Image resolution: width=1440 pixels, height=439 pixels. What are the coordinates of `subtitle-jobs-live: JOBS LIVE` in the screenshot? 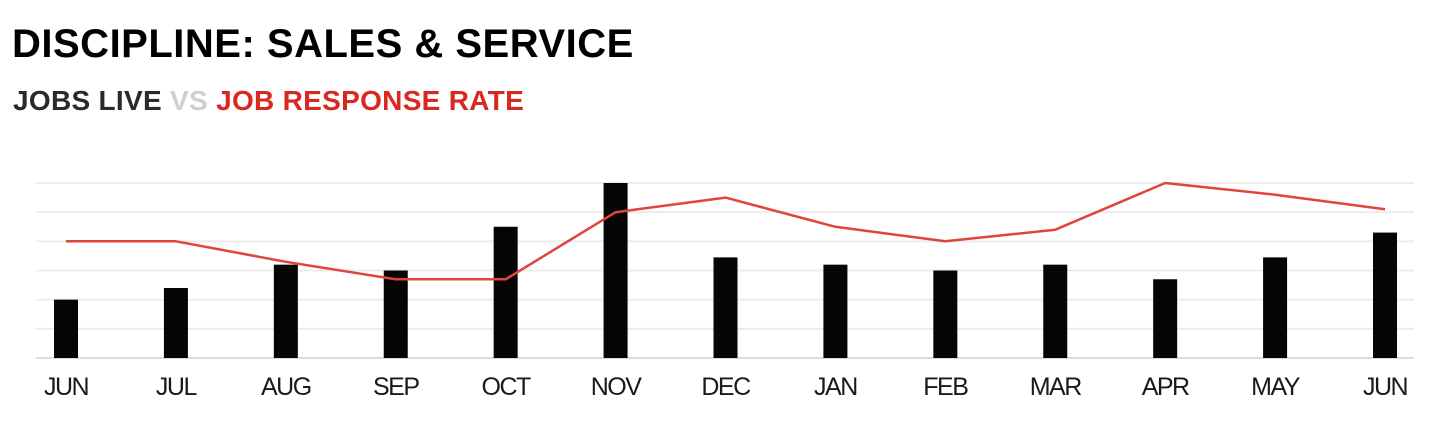 It's located at (87, 100).